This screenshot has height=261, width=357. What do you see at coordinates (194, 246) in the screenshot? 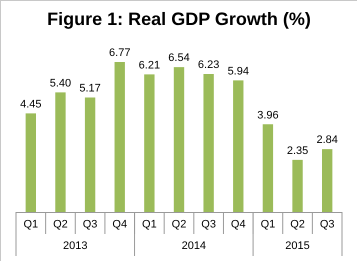
I see `text: 2014` at bounding box center [194, 246].